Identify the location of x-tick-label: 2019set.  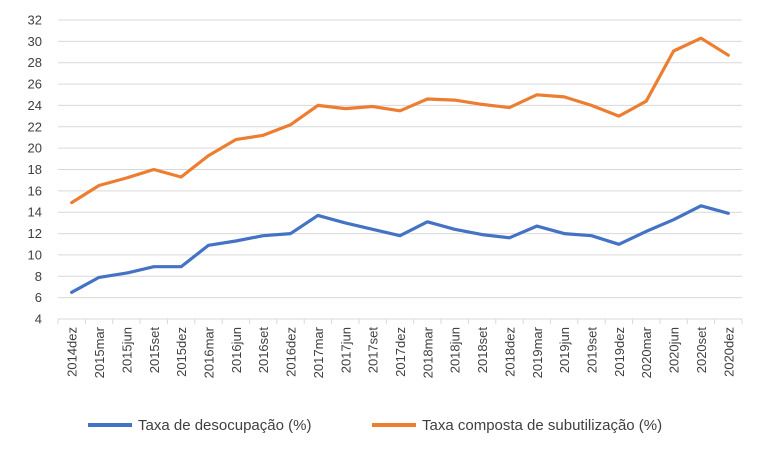
(592, 350).